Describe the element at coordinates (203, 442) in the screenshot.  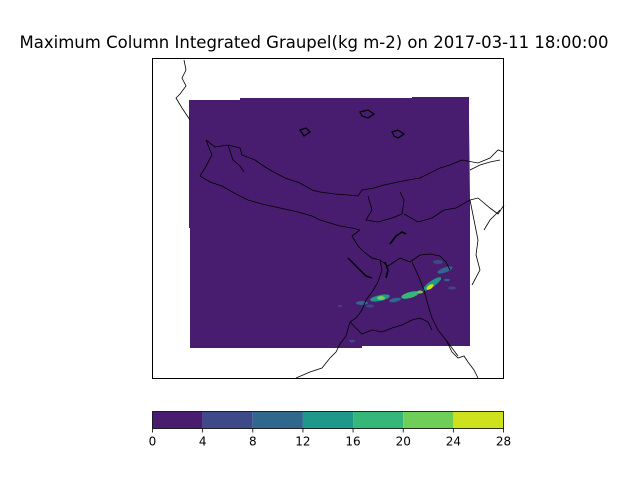
I see `colorbar-tick-label: 4` at that location.